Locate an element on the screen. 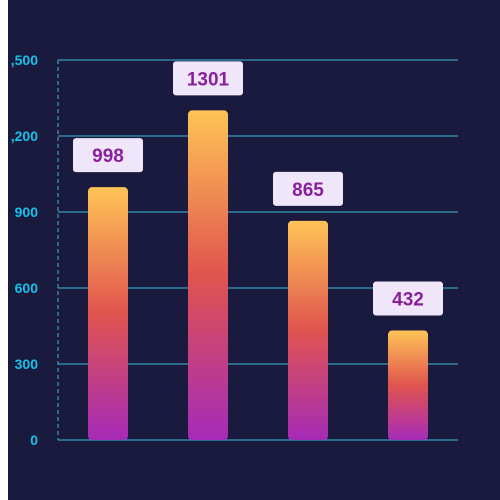 This screenshot has height=500, width=500. y-tick-label: ,500 is located at coordinates (24, 60).